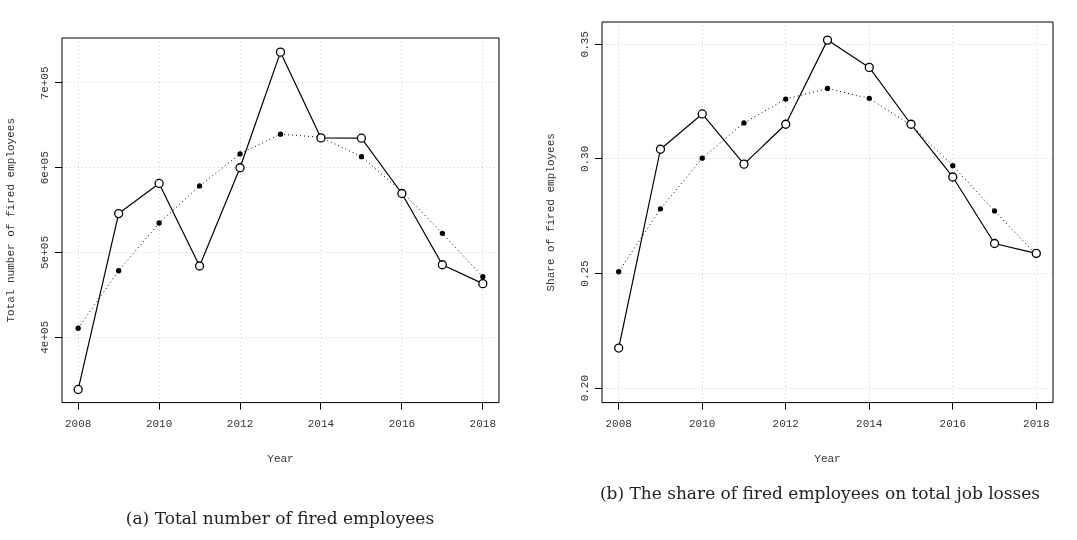 The image size is (1077, 540). What do you see at coordinates (10, 220) in the screenshot?
I see `y-axis-title: Total number of fired employees` at bounding box center [10, 220].